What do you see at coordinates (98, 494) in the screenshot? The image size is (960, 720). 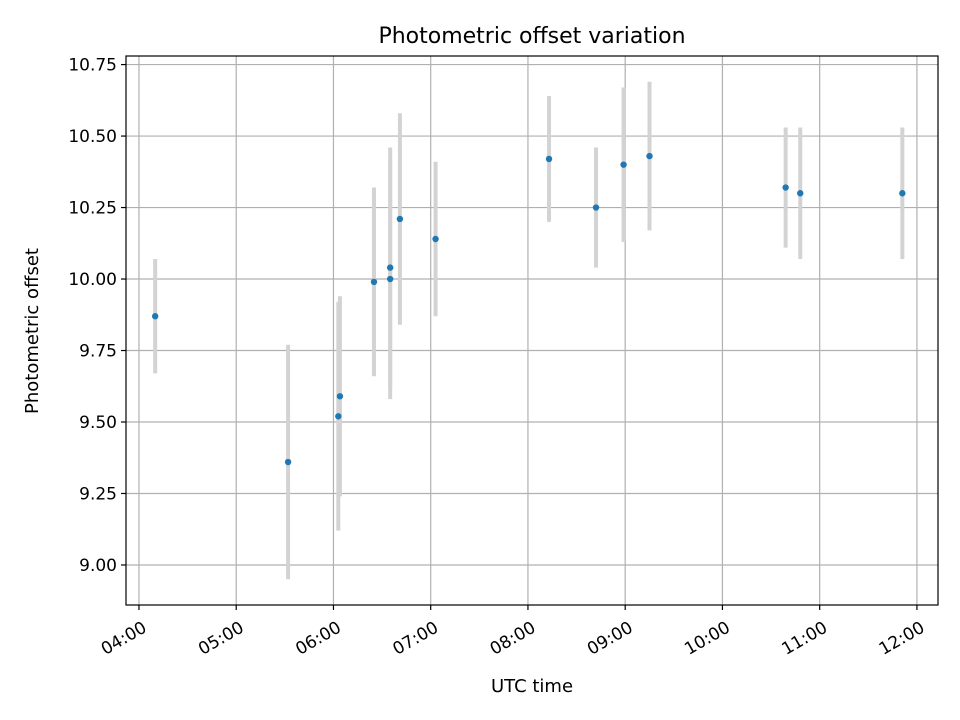 I see `y-tick-label: 9.25` at bounding box center [98, 494].